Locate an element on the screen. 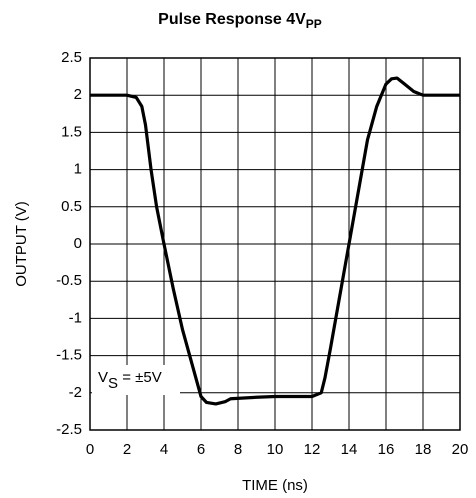 The image size is (476, 498). x-tick-label: 4 is located at coordinates (164, 449).